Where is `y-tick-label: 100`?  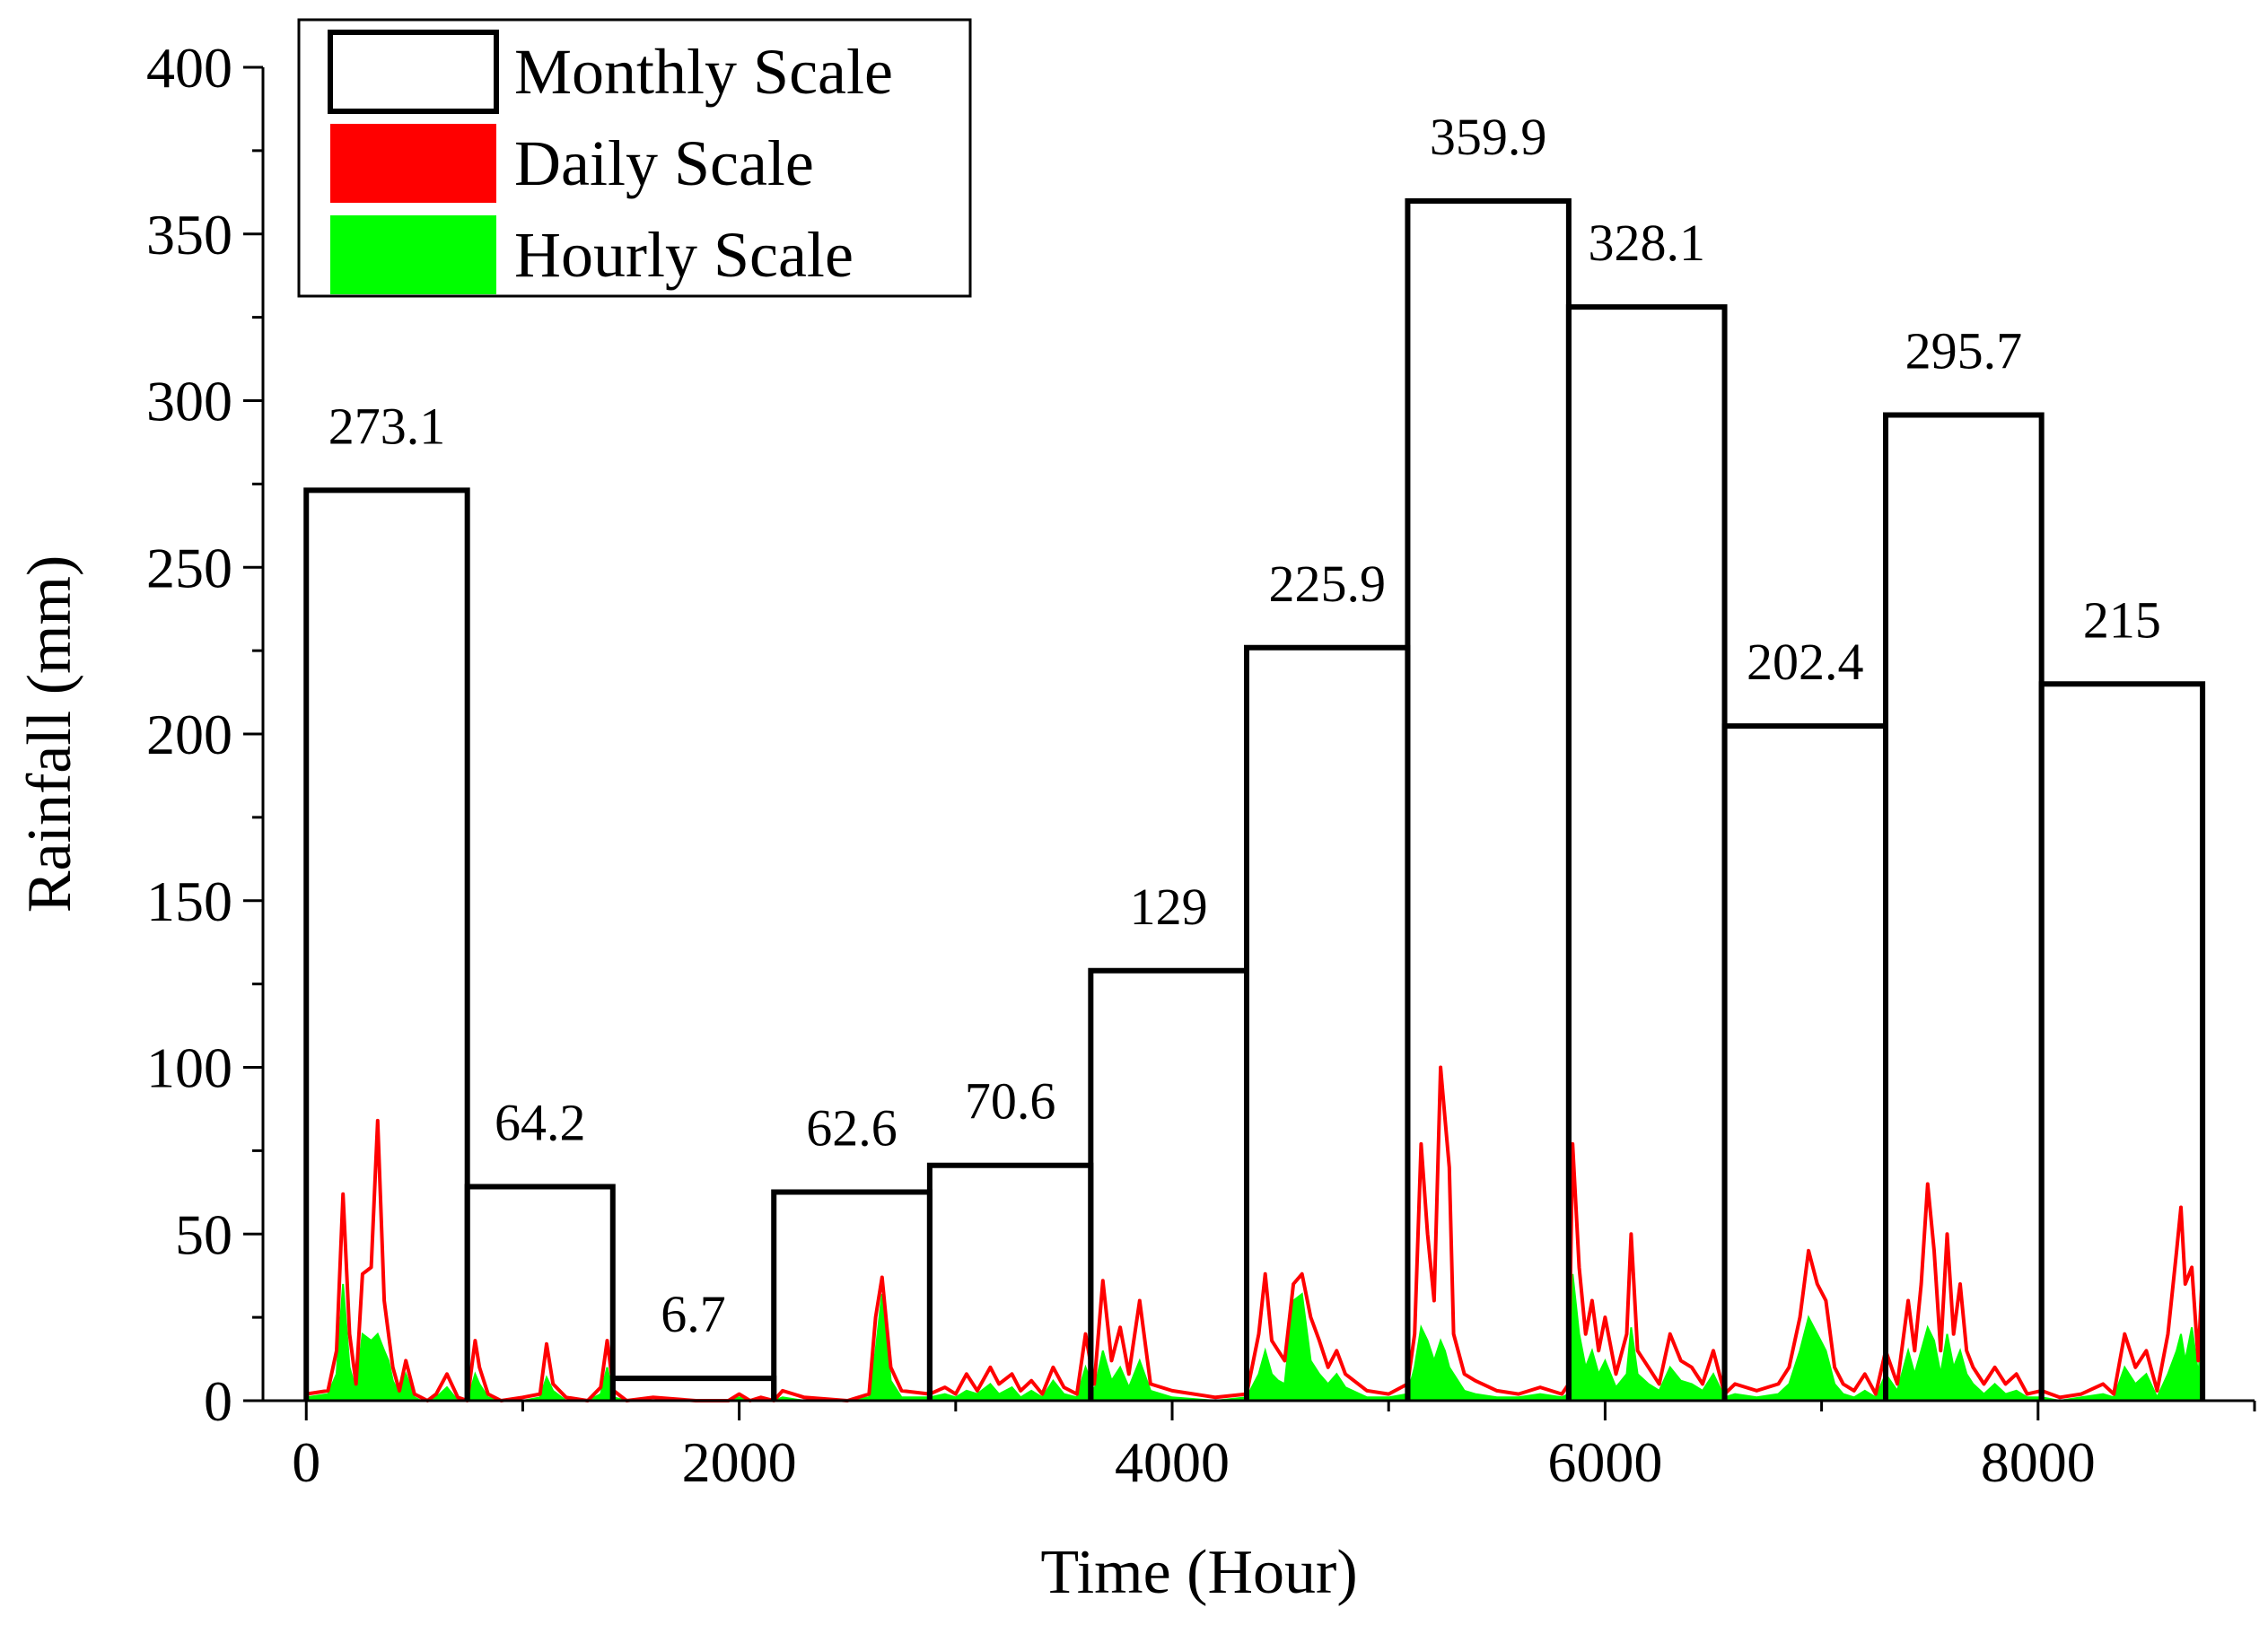
y-tick-label: 100 is located at coordinates (189, 1068).